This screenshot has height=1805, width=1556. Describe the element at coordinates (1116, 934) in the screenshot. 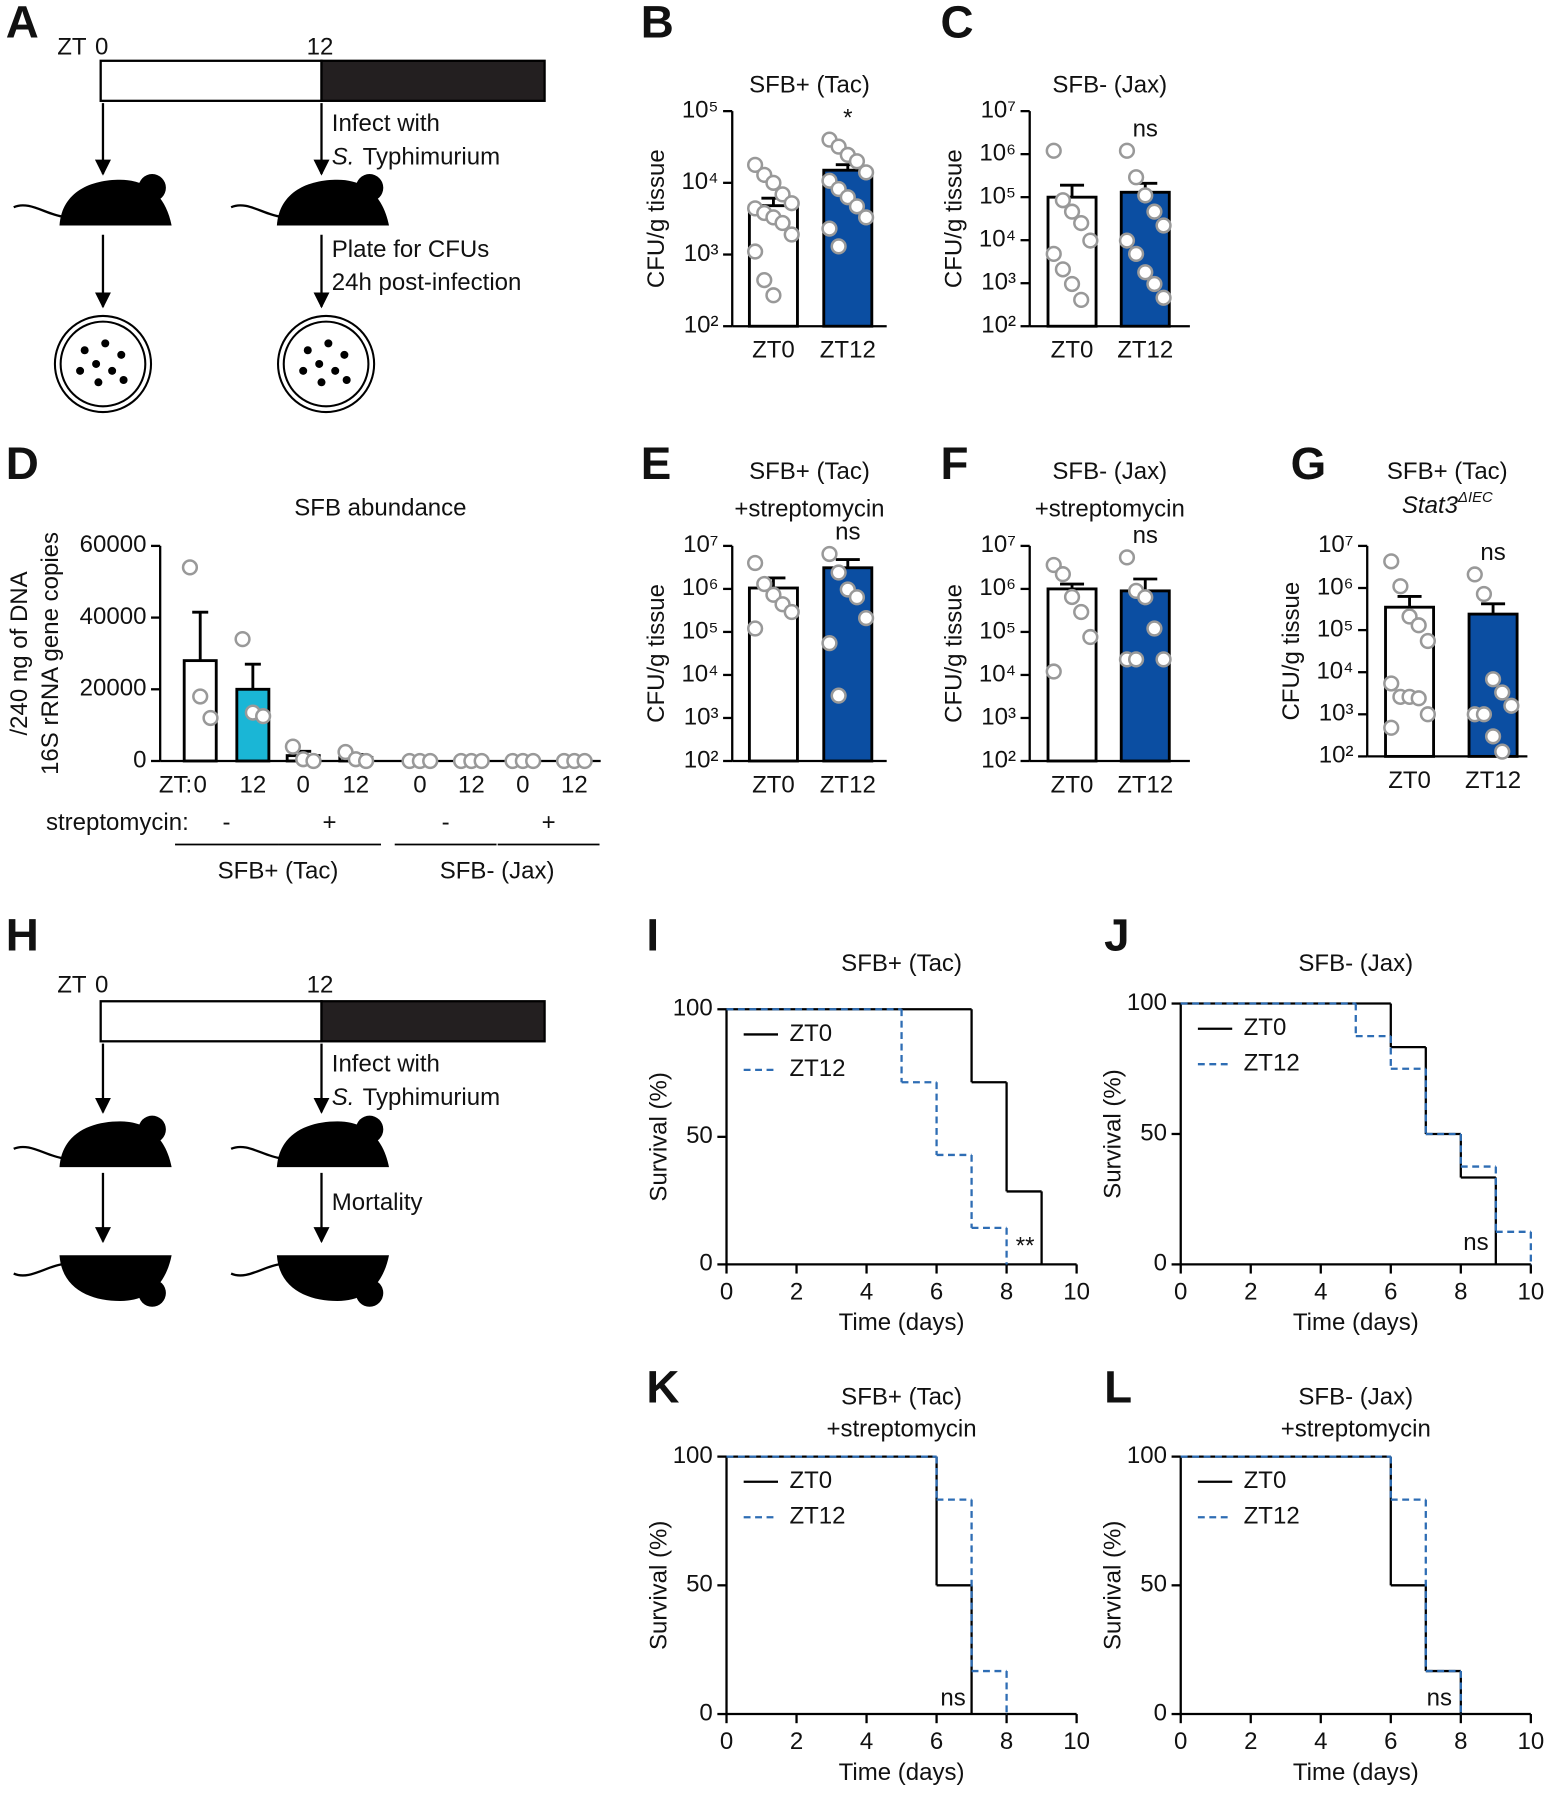

I see `panel-letter: J` at that location.